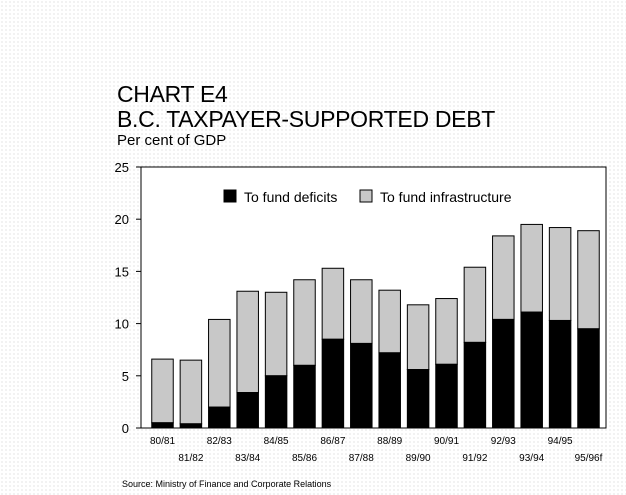 This screenshot has height=495, width=626. I want to click on y-tick-label: 10, so click(122, 324).